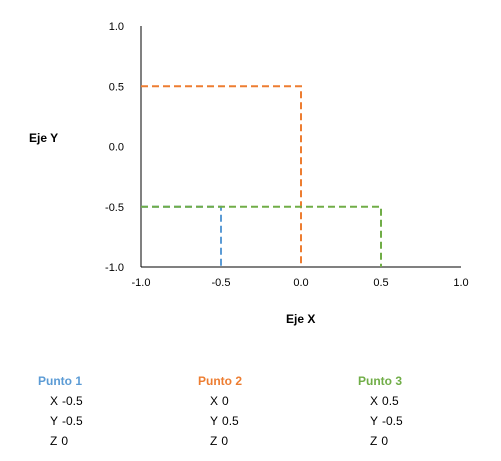 The width and height of the screenshot is (501, 461). Describe the element at coordinates (230, 421) in the screenshot. I see `y-value: 0.5` at that location.